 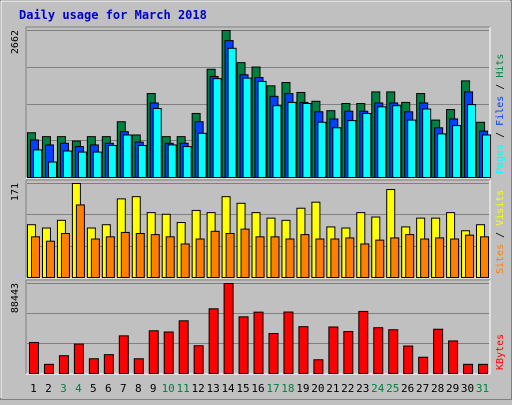 I want to click on x-tick-label-day-16: 16, so click(x=257, y=388).